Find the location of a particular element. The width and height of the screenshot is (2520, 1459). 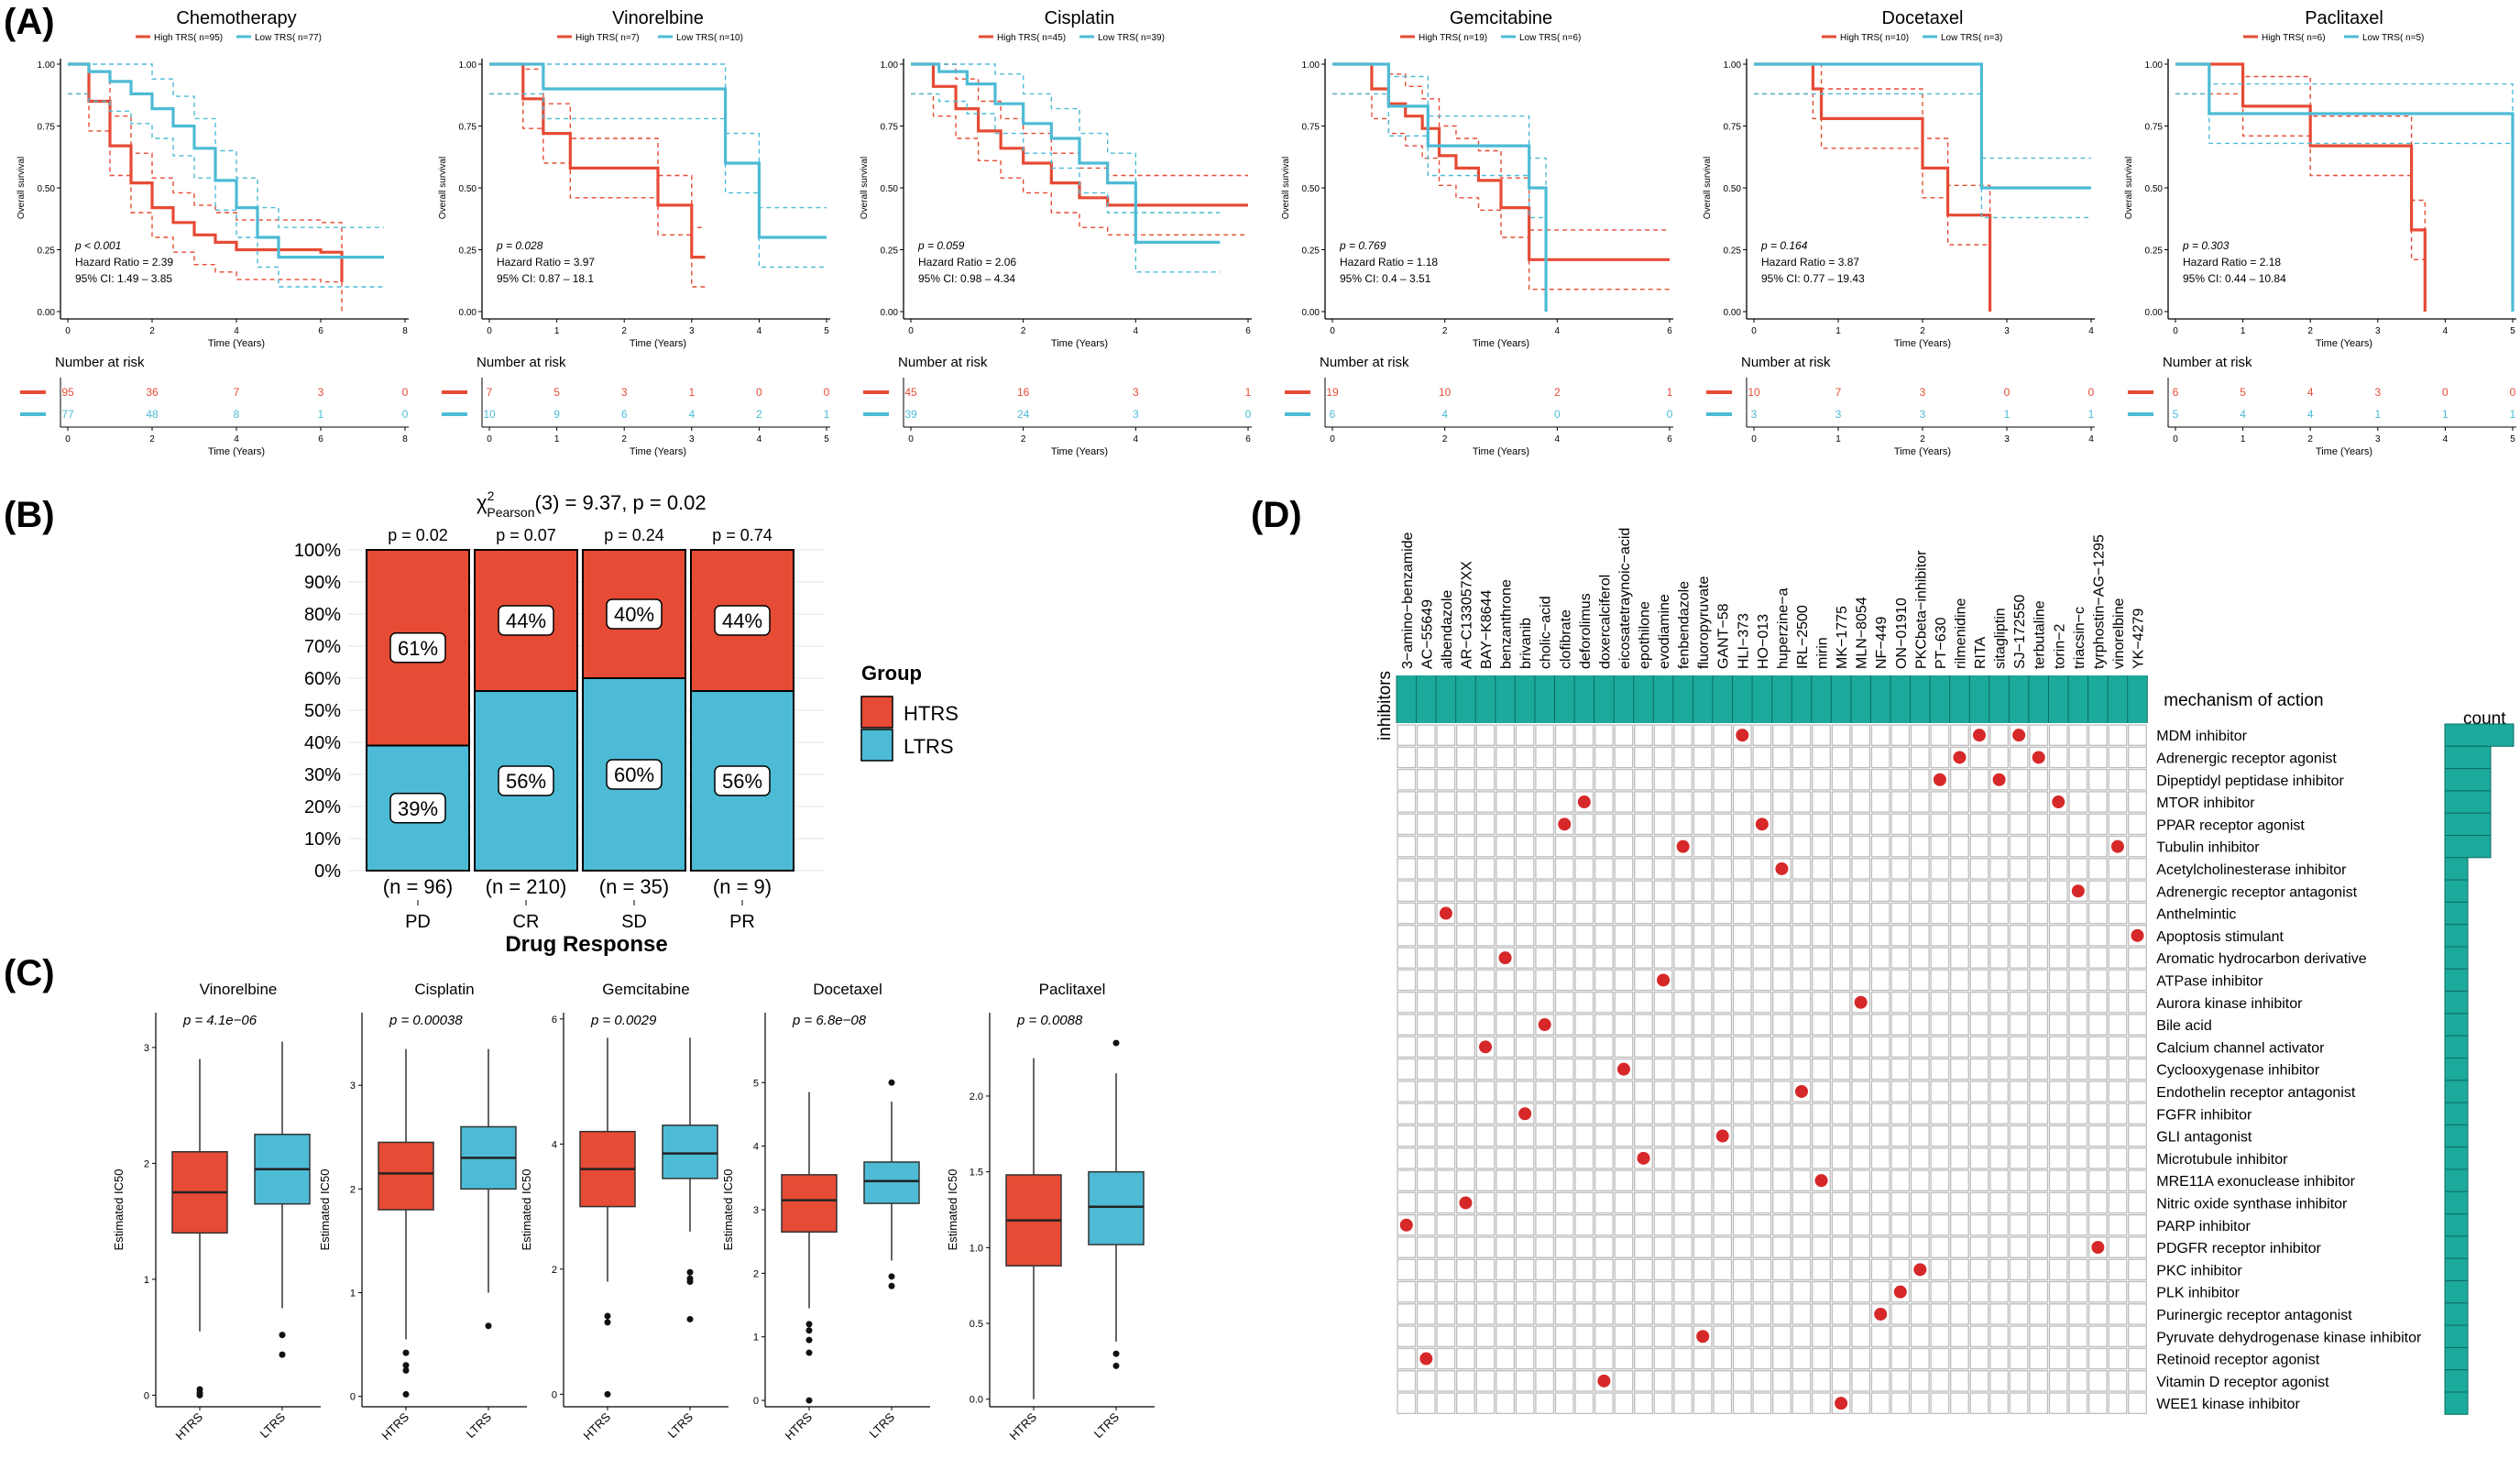

km-y-tick-label: 0.50 is located at coordinates (47, 189).